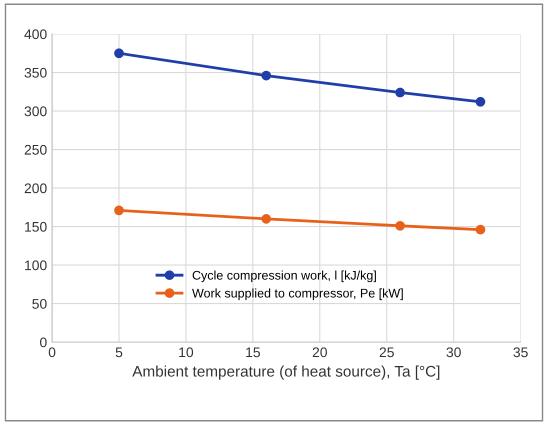 The image size is (548, 425). What do you see at coordinates (35, 188) in the screenshot?
I see `y-tick-label: 200` at bounding box center [35, 188].